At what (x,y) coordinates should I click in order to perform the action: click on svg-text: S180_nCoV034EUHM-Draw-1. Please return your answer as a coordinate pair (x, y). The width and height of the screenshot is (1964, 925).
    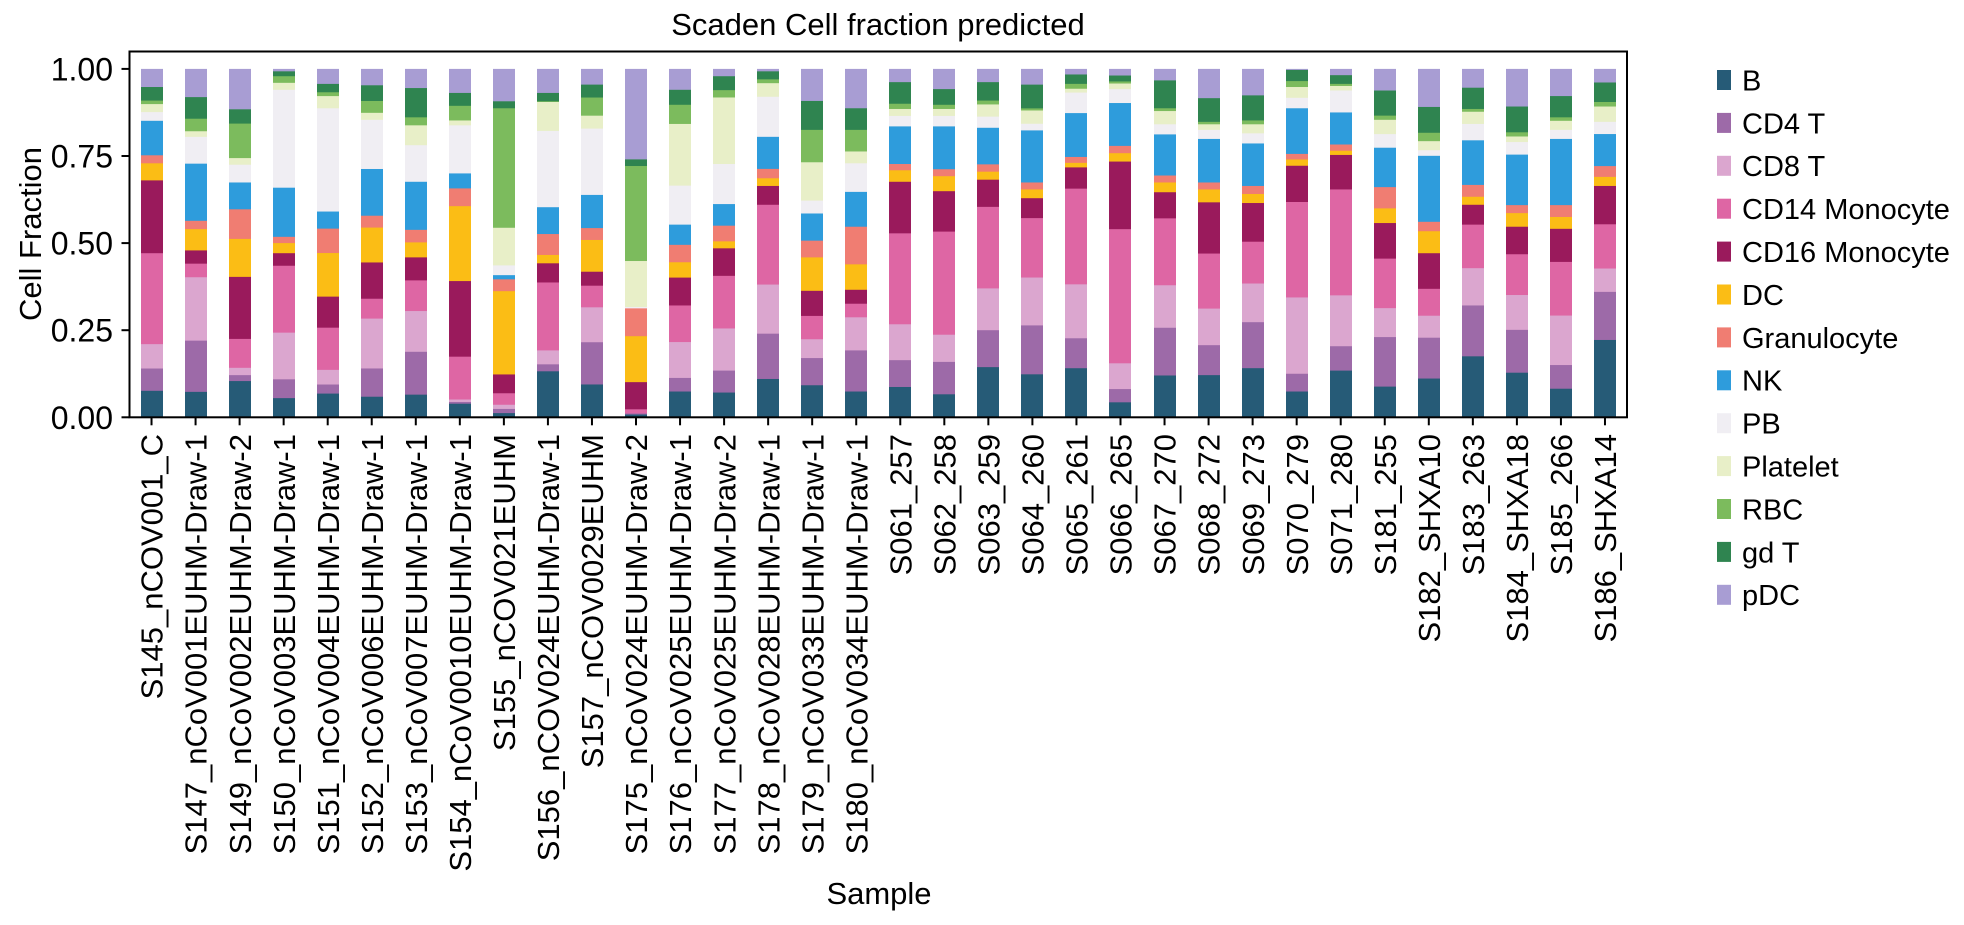
    Looking at the image, I should click on (856, 644).